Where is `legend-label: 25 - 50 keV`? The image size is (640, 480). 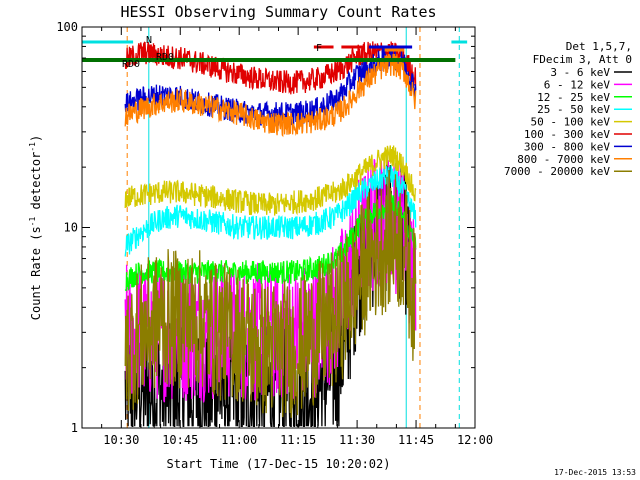
legend-label: 25 - 50 keV is located at coordinates (573, 109).